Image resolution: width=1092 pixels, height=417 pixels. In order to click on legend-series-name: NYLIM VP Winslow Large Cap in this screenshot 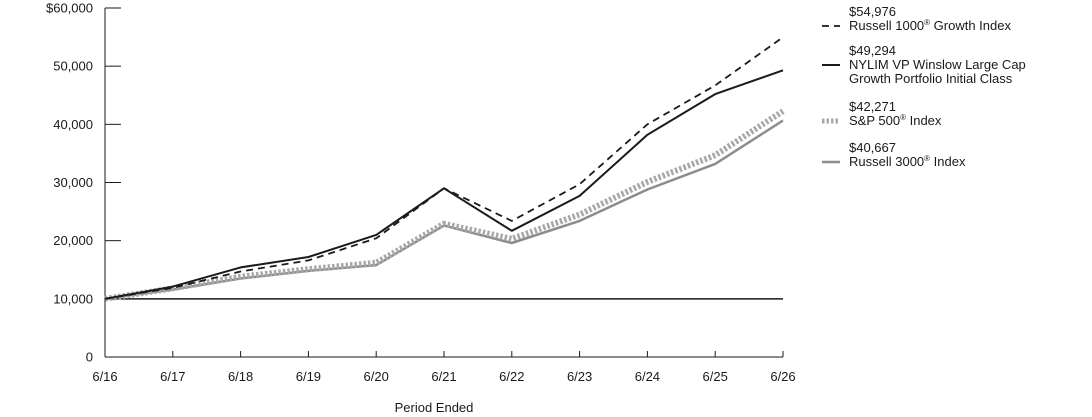, I will do `click(937, 64)`.